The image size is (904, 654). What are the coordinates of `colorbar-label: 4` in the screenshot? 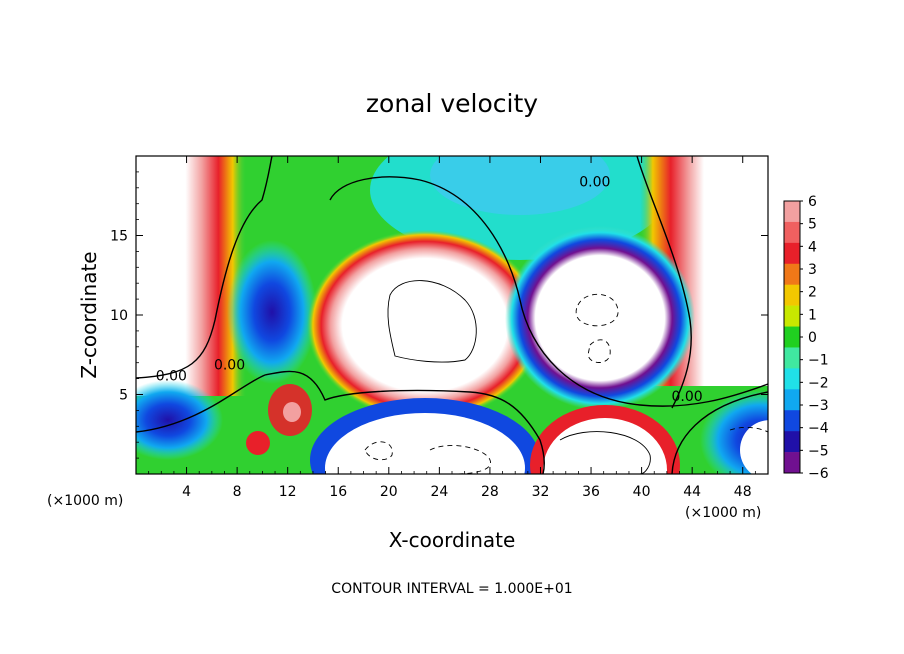 It's located at (812, 247).